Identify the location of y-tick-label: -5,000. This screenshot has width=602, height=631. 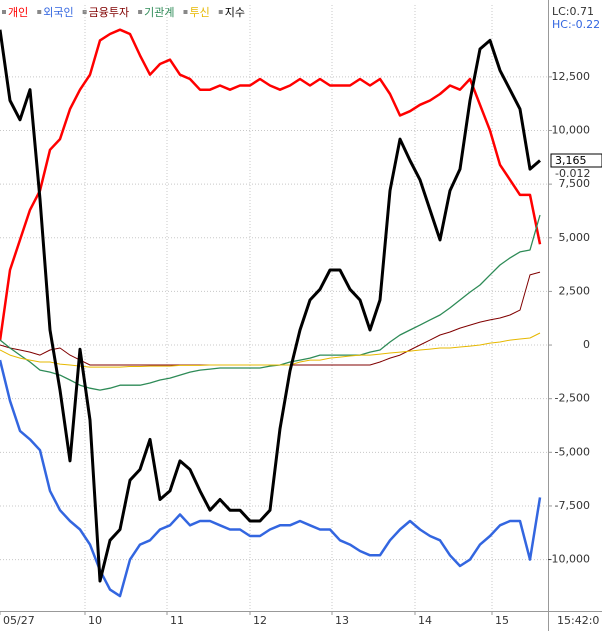
(572, 451).